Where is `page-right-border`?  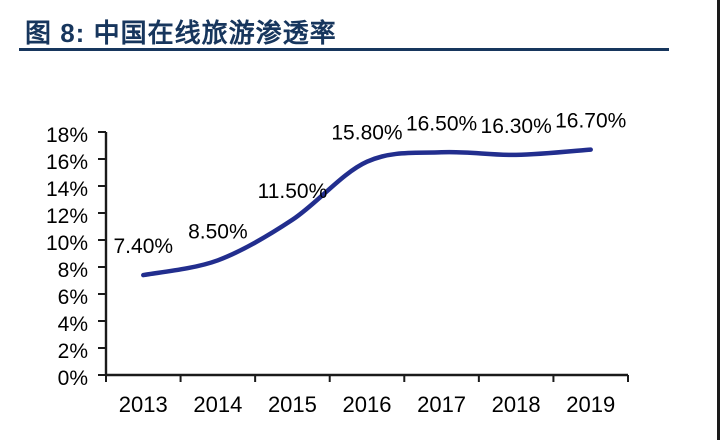 page-right-border is located at coordinates (718, 220).